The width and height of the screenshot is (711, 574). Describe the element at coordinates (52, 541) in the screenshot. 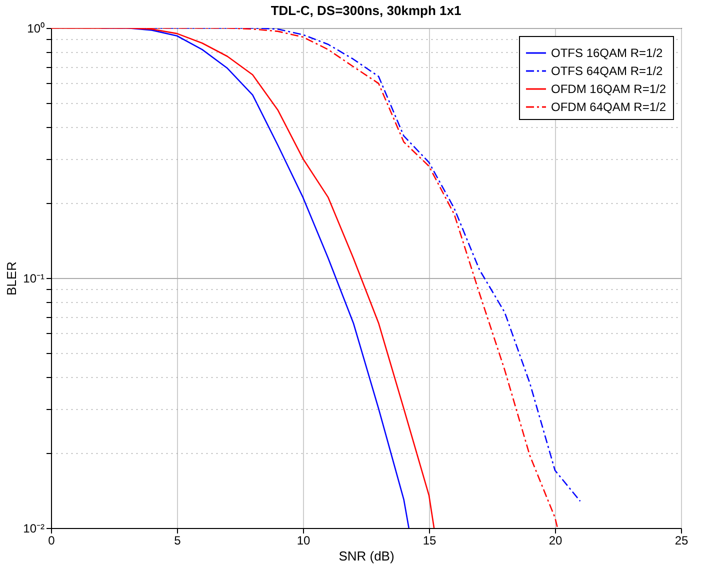

I see `x-tick-label: 0` at that location.